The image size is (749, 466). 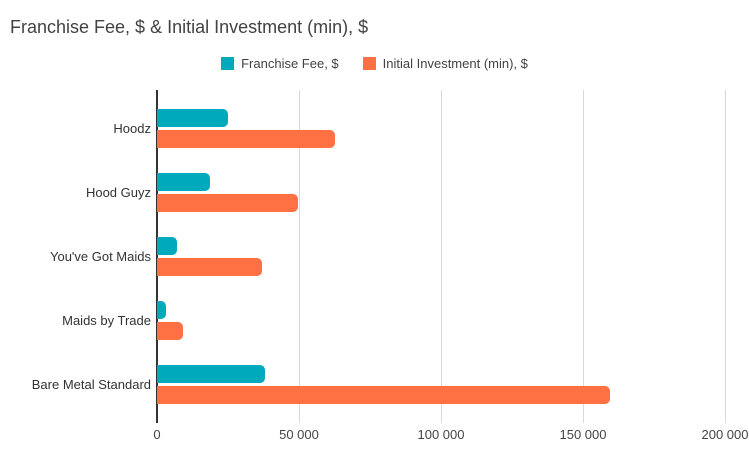 What do you see at coordinates (725, 434) in the screenshot?
I see `x-tick-label: 200 000` at bounding box center [725, 434].